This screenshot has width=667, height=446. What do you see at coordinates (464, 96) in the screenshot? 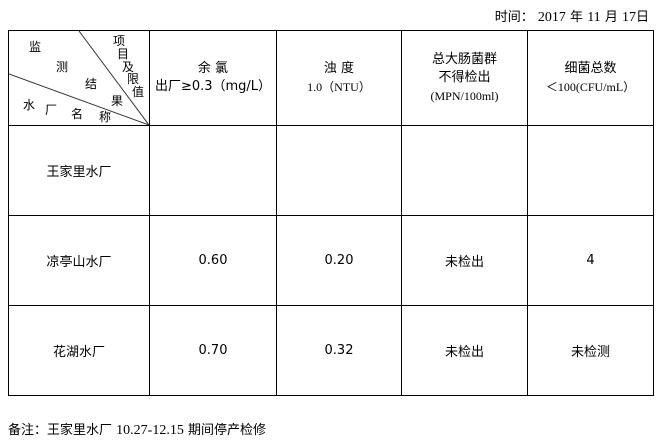
I see `header-text: (MPN/100ml)` at bounding box center [464, 96].